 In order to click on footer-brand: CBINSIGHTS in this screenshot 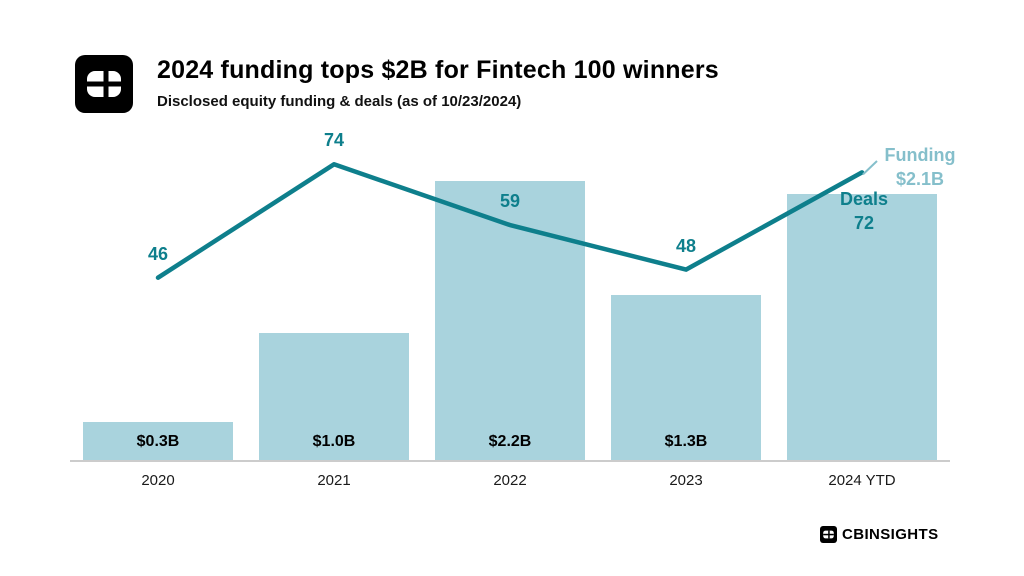, I will do `click(879, 534)`.